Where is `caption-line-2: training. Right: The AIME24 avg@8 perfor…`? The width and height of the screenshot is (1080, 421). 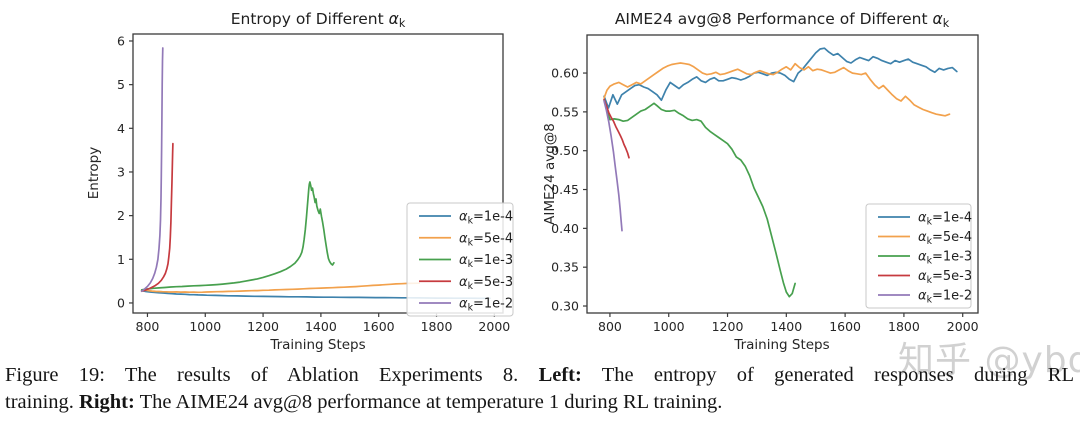
caption-line-2: training. Right: The AIME24 avg@8 perfor… is located at coordinates (539, 402).